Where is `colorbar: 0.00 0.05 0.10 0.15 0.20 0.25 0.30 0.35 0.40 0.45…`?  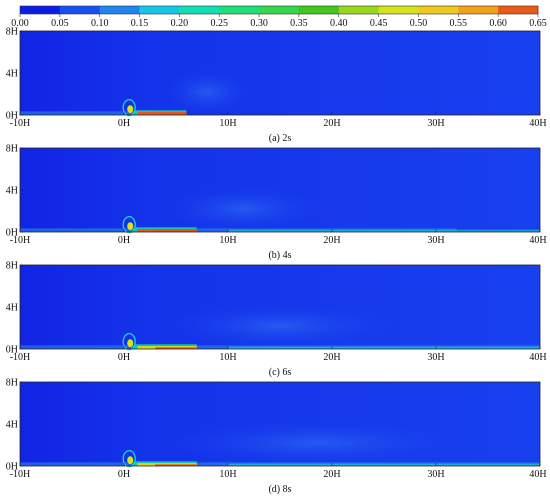
colorbar: 0.00 0.05 0.10 0.15 0.20 0.25 0.30 0.35 0.40 0.45… is located at coordinates (279, 17).